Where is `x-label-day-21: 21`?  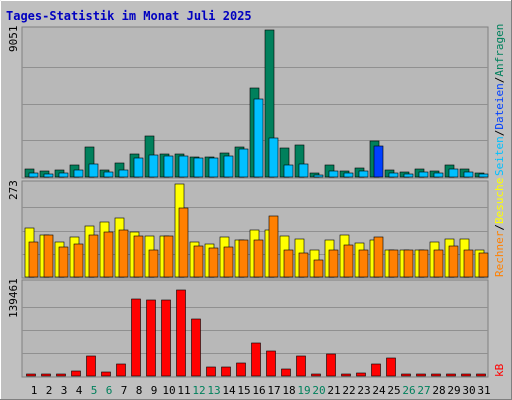
x-label-day-21: 21 is located at coordinates (333, 390).